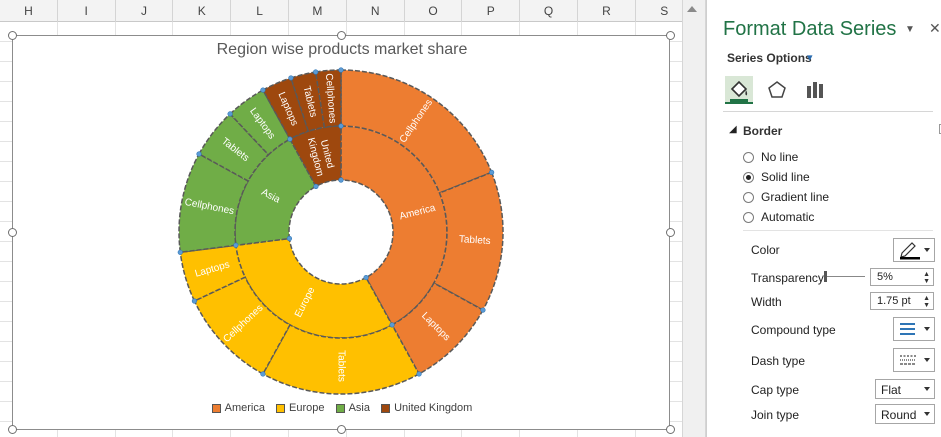  What do you see at coordinates (260, 11) in the screenshot?
I see `column-header-l: L` at bounding box center [260, 11].